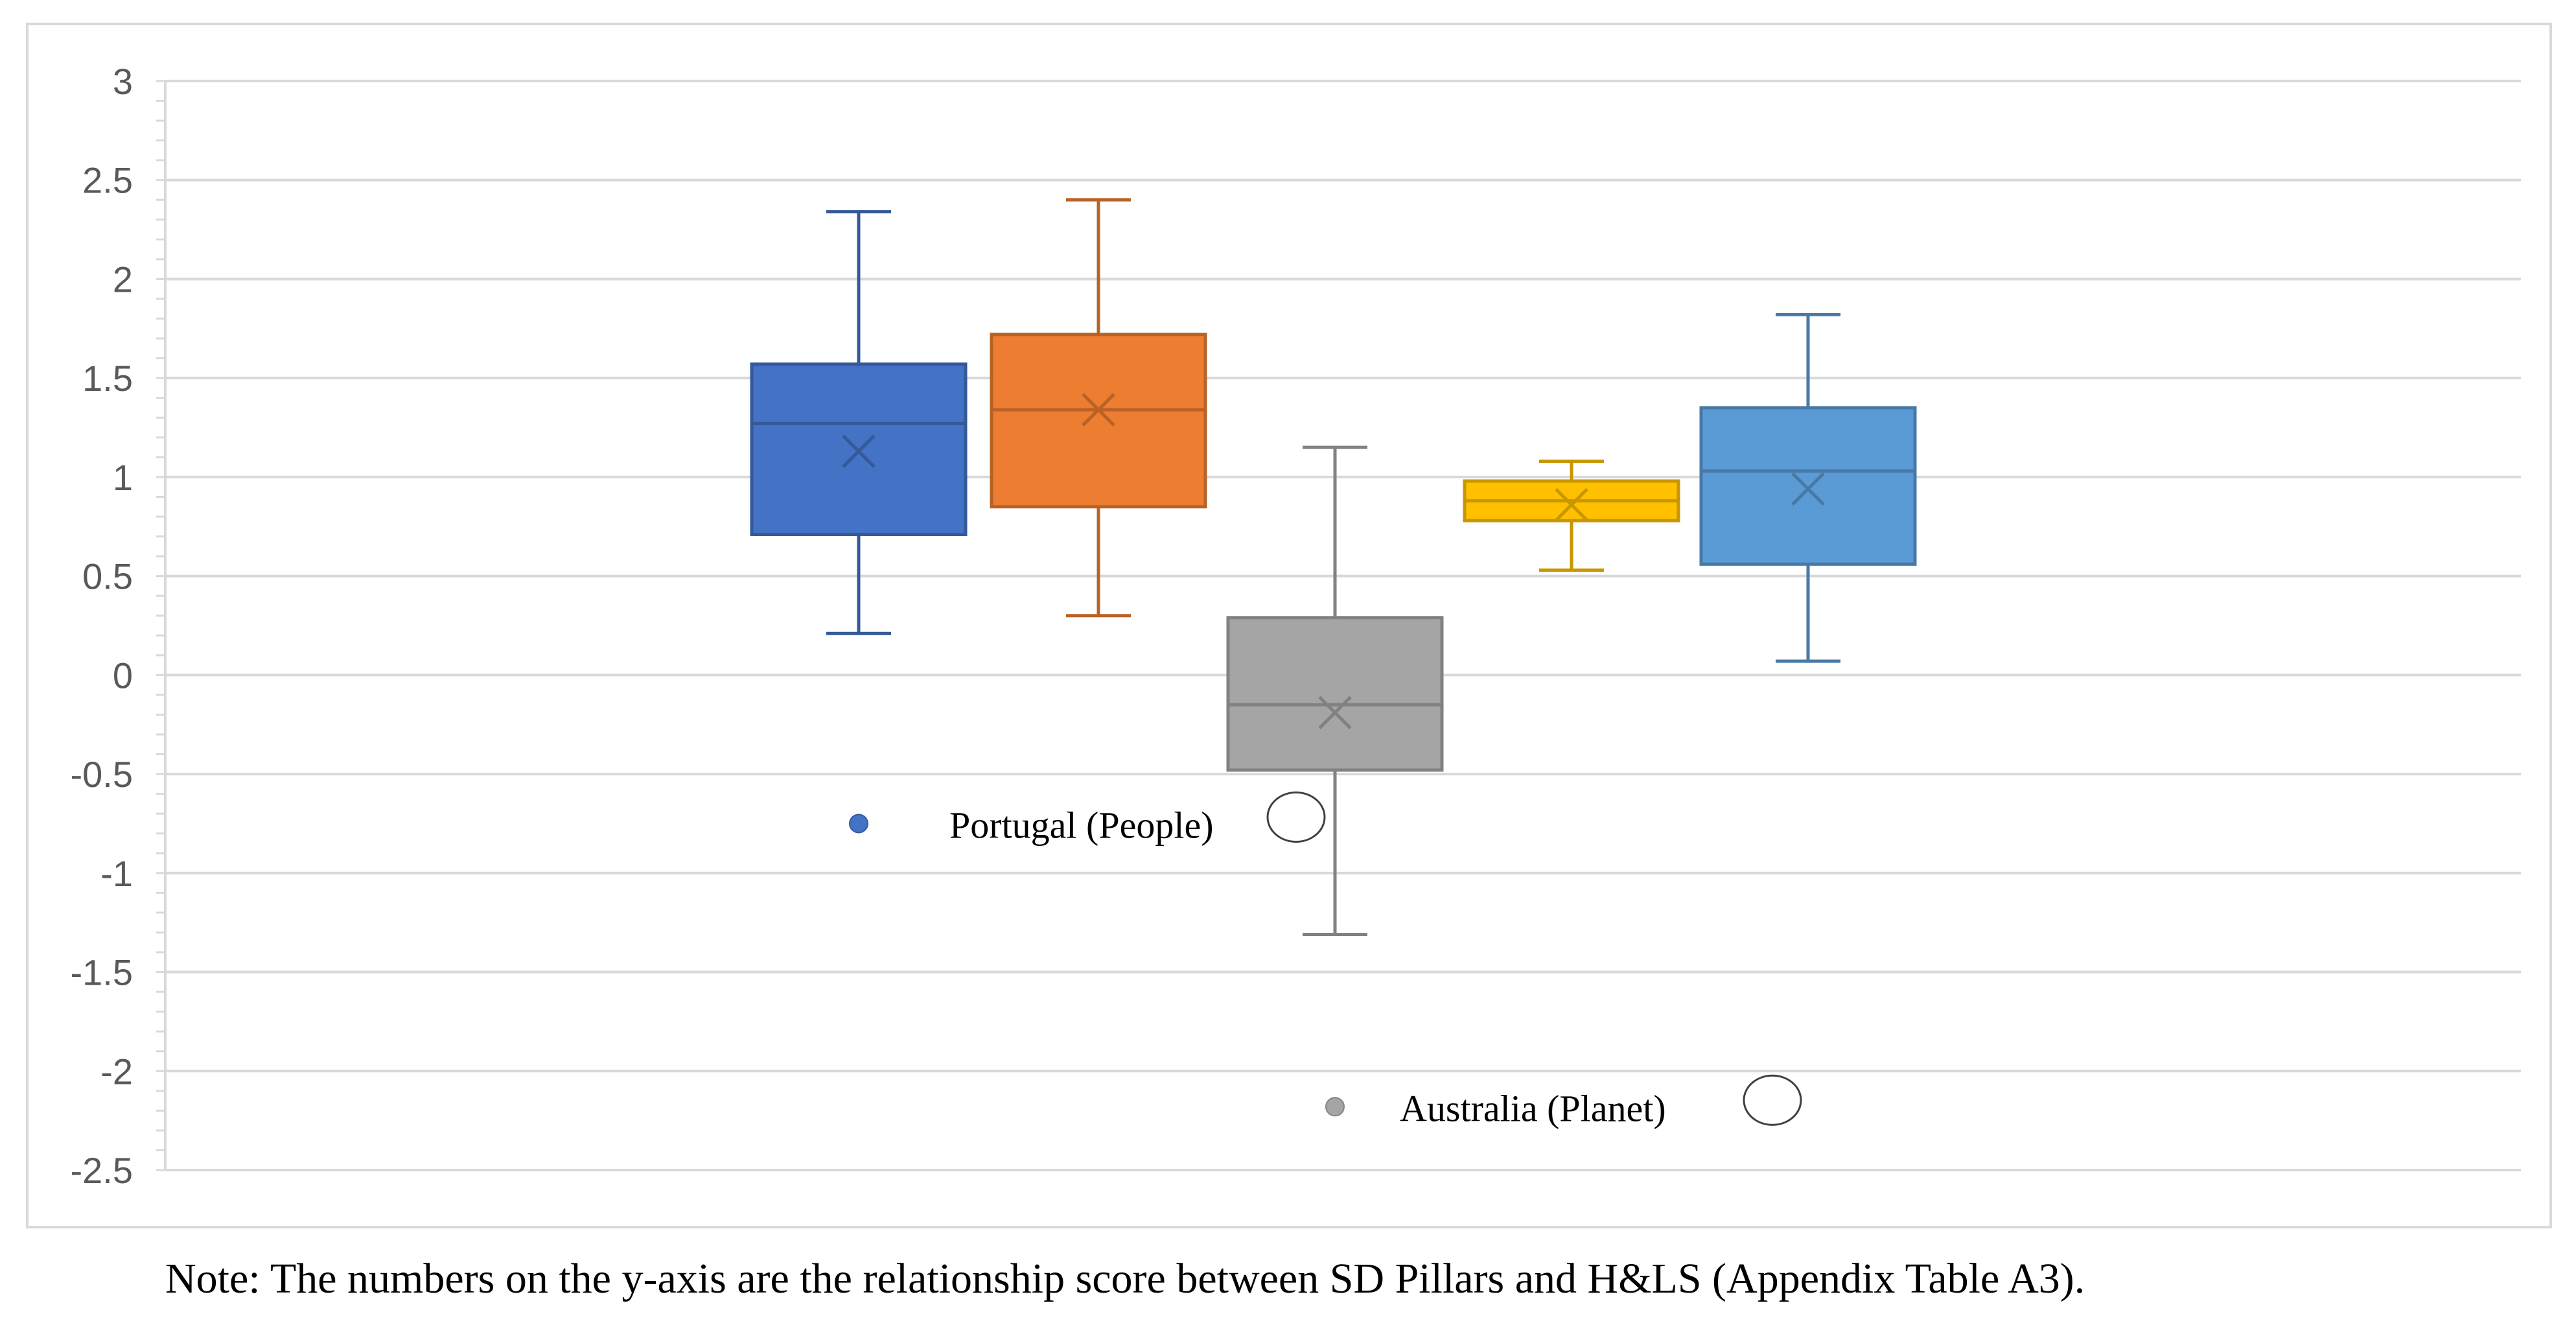  I want to click on y-tick-label: 0.5, so click(108, 576).